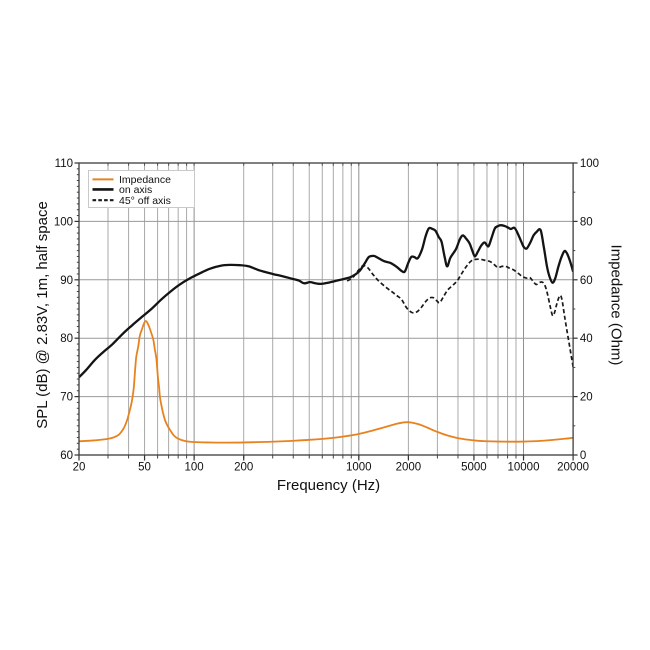 Image resolution: width=650 pixels, height=650 pixels. I want to click on svg-text: Impedance, so click(145, 180).